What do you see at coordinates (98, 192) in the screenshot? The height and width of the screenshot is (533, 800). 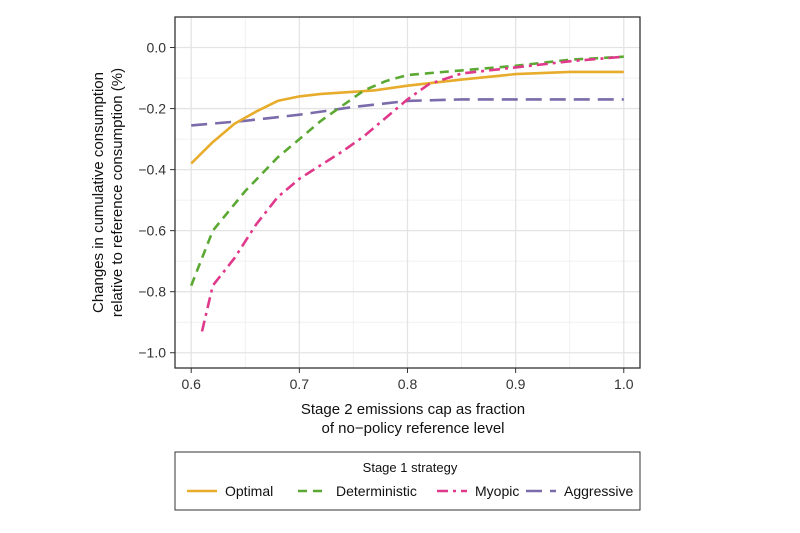 I see `y-axis-title-line-1: Changes in cumulative consumption` at bounding box center [98, 192].